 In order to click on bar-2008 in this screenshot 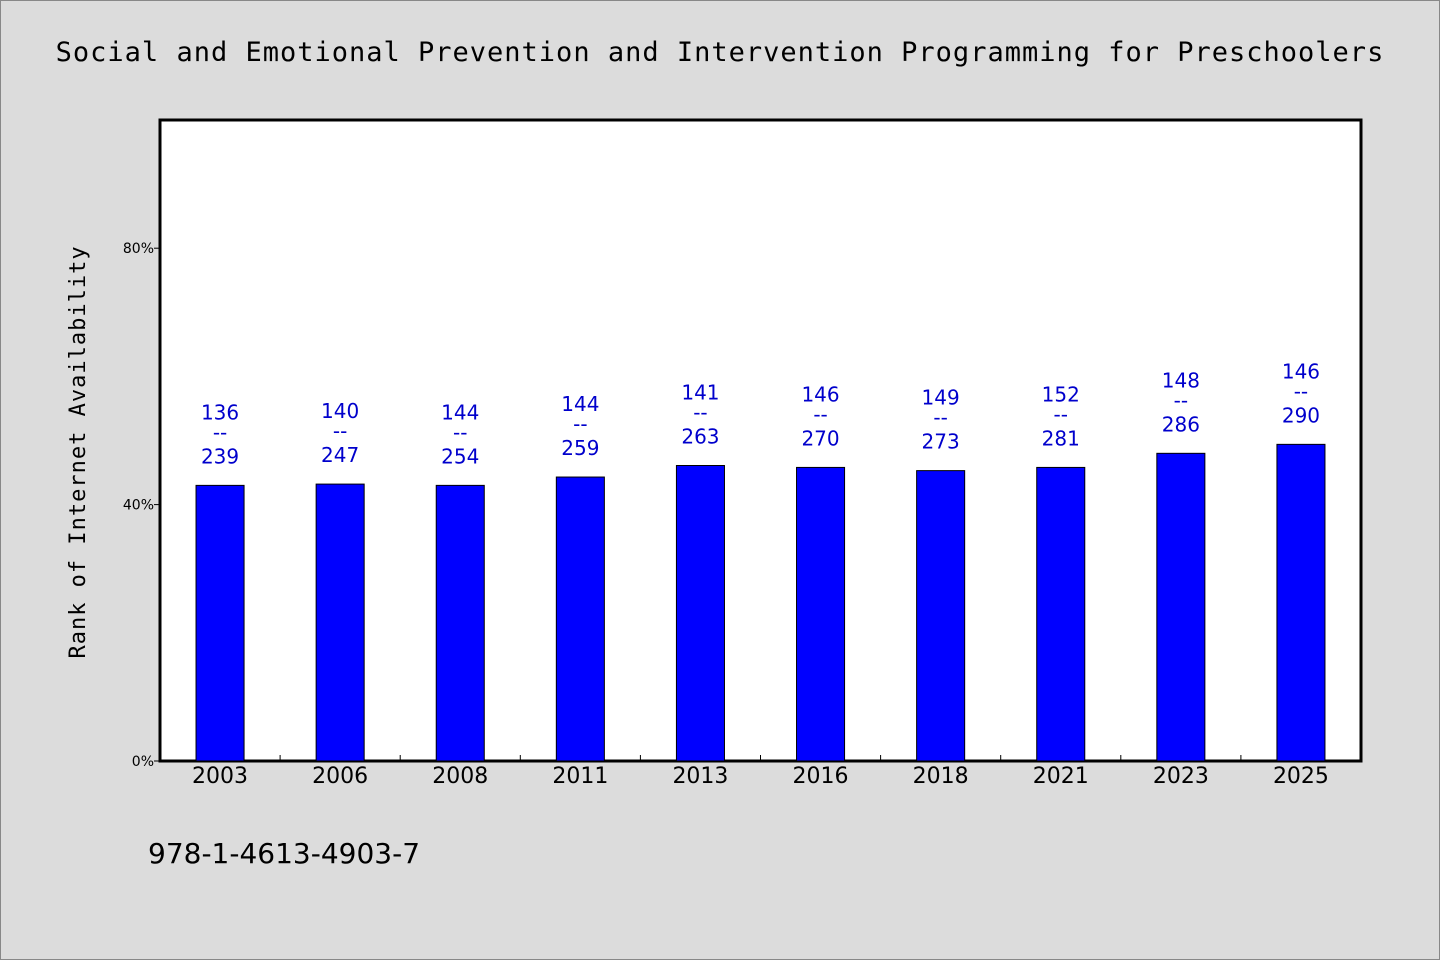, I will do `click(460, 623)`.